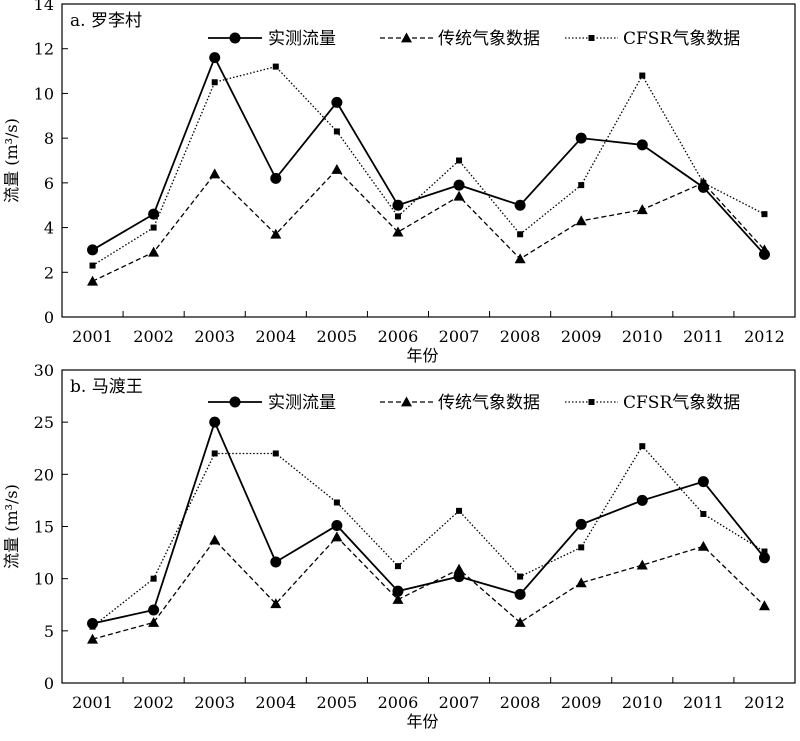  Describe the element at coordinates (275, 336) in the screenshot. I see `x-tick-label: 2004` at that location.